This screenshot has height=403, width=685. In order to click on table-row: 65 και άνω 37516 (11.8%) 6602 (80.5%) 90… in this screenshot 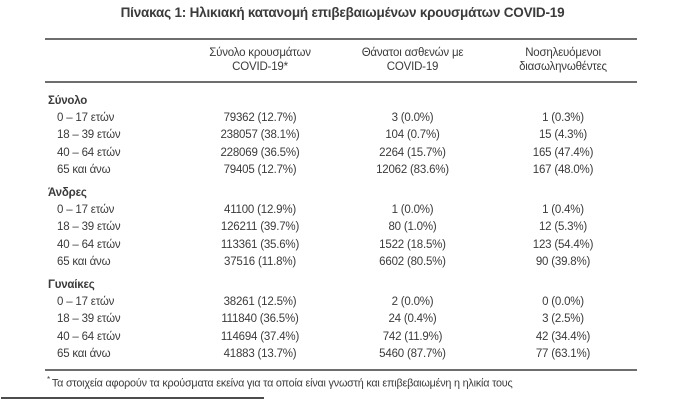, I will do `click(341, 263)`.